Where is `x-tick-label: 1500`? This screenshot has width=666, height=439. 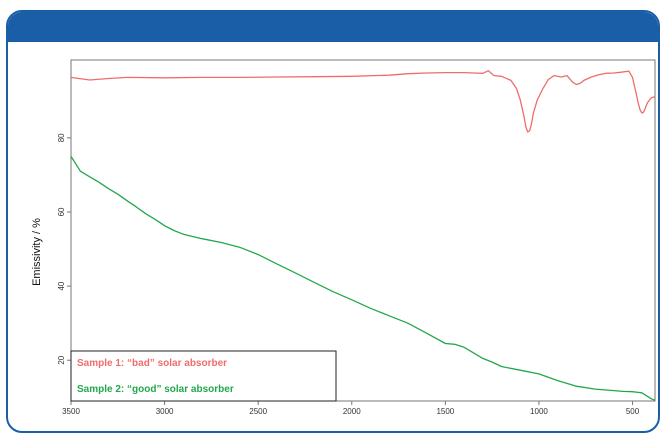 x-tick-label: 1500 is located at coordinates (445, 411).